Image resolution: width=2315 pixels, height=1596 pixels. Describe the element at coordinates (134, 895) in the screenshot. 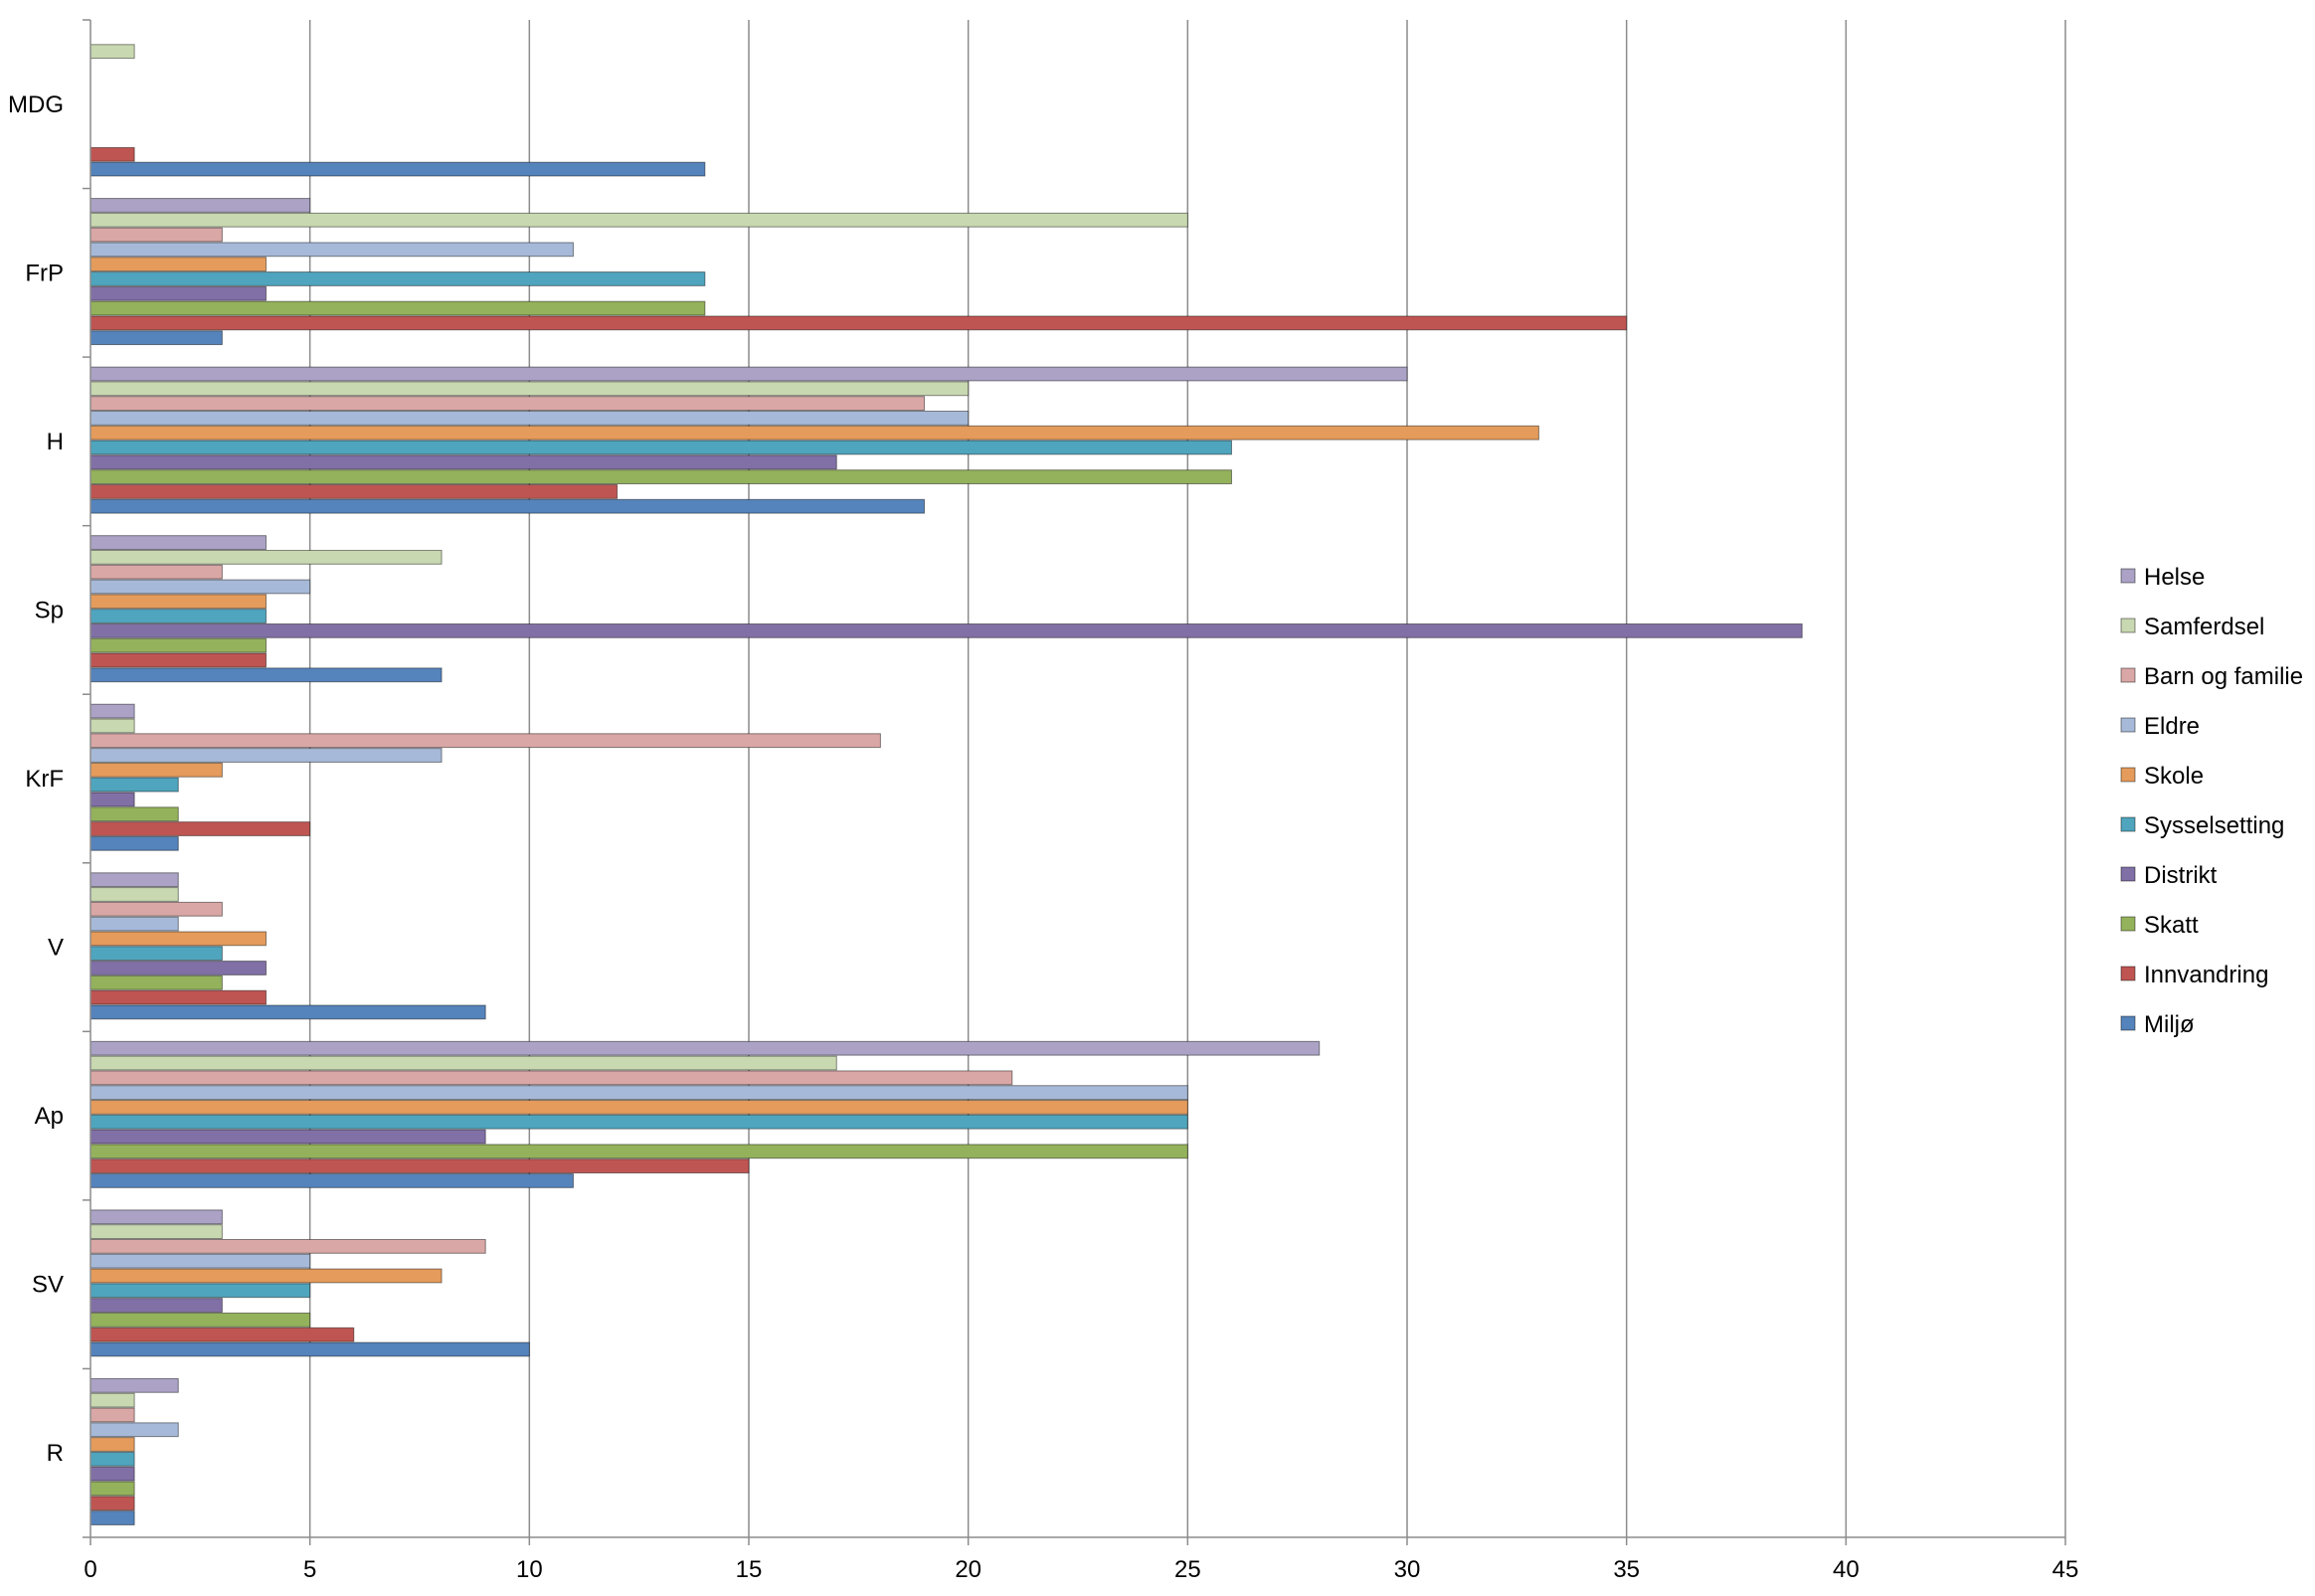

I see `bar-V-samferdsel` at that location.